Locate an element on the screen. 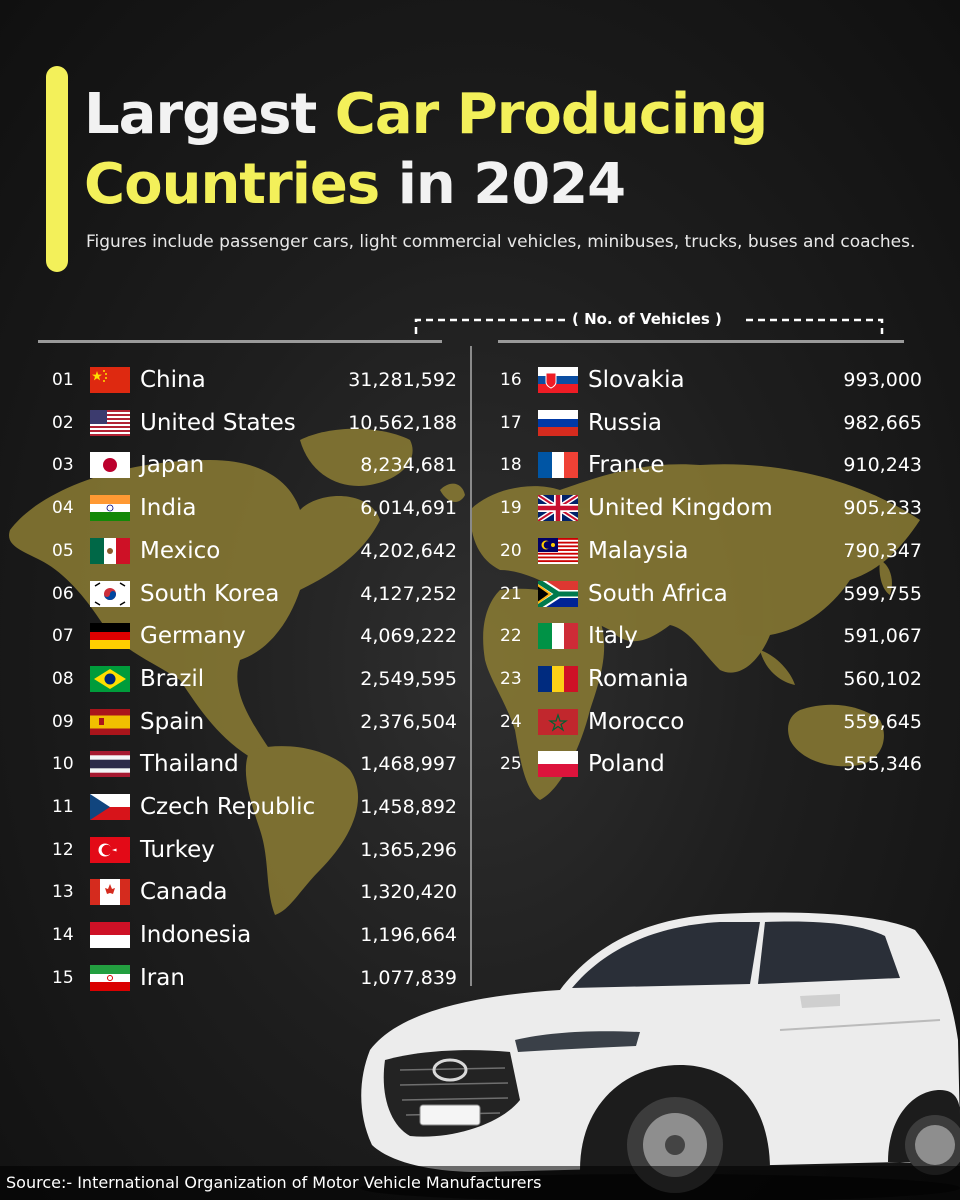 This screenshot has height=1200, width=960. indonesia-flag-icon is located at coordinates (110, 935).